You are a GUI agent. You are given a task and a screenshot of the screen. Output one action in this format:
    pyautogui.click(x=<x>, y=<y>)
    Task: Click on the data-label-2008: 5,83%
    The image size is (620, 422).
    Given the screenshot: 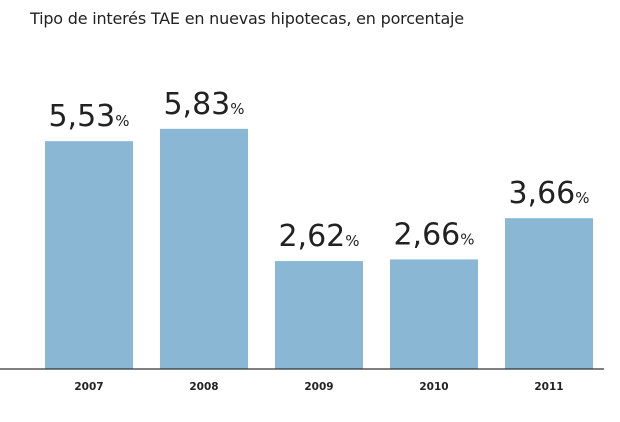 What is the action you would take?
    pyautogui.click(x=203, y=104)
    